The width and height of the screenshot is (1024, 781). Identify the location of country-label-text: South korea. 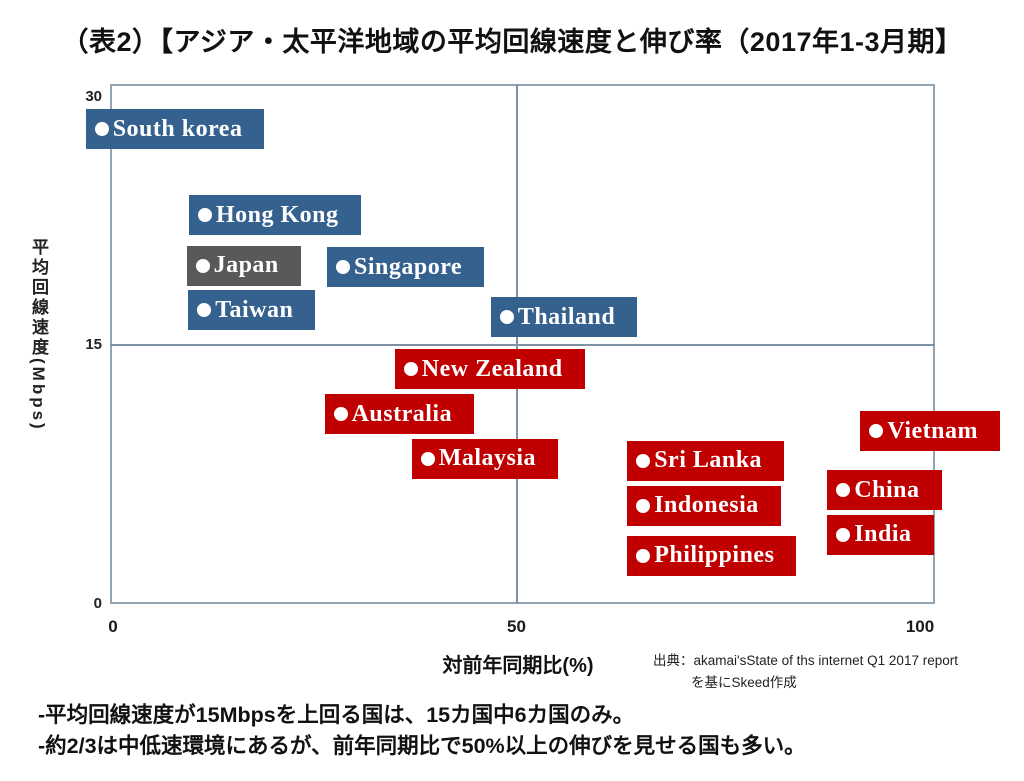
(177, 128).